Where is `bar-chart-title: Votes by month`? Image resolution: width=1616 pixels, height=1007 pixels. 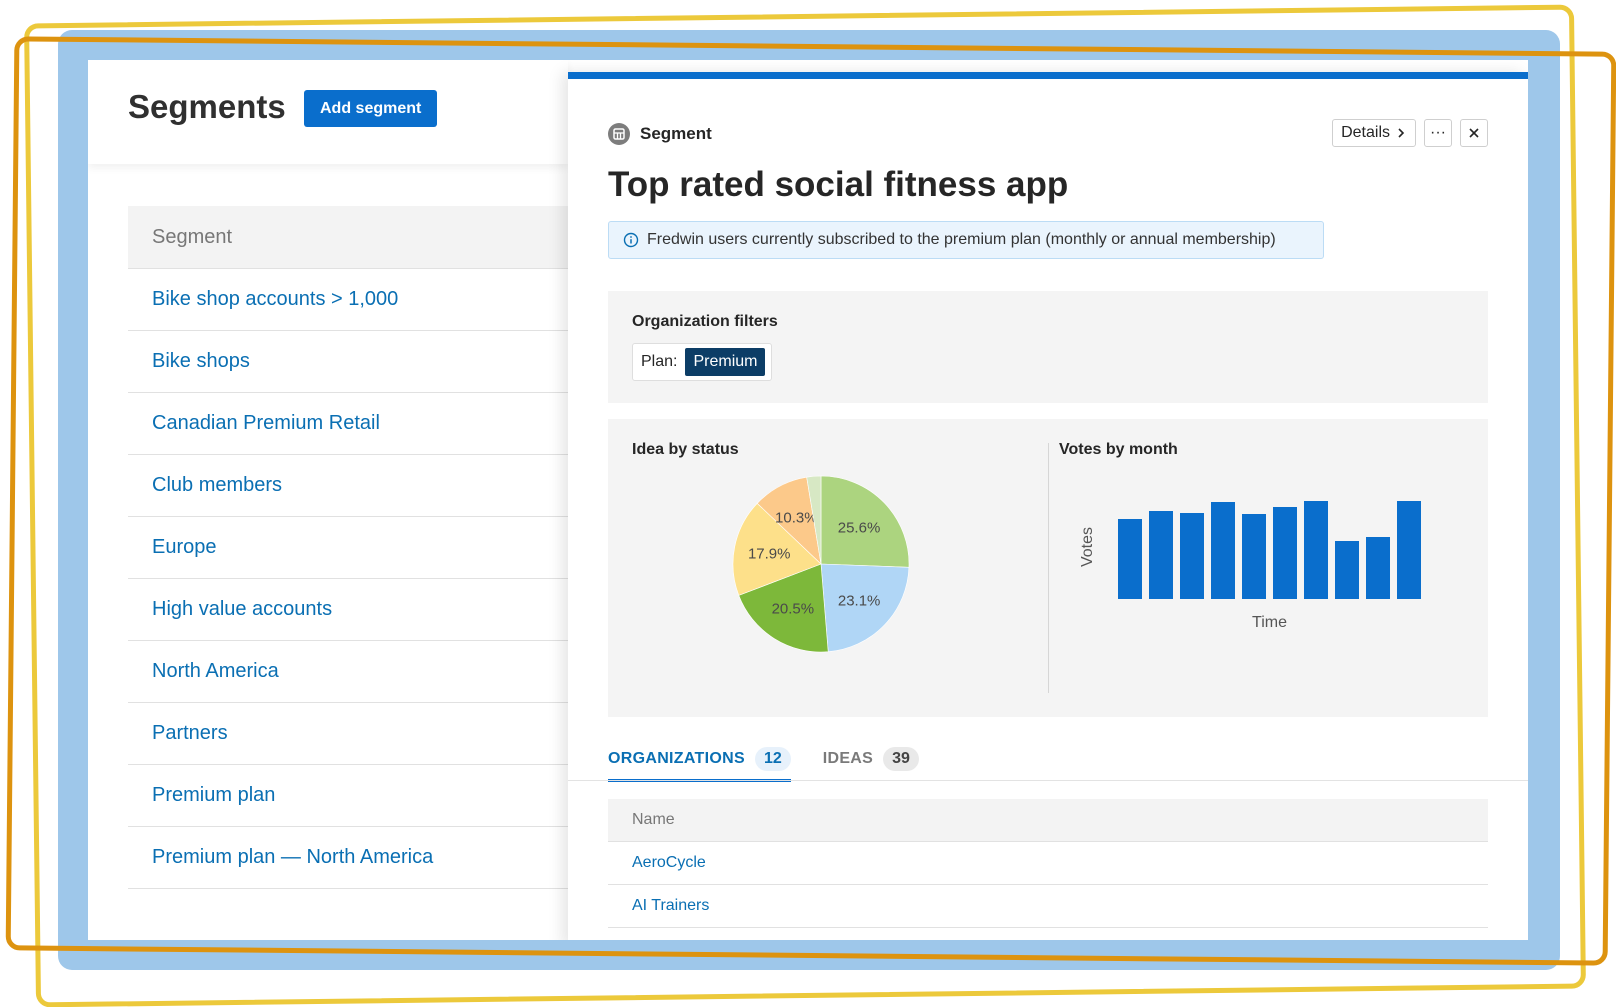 bar-chart-title: Votes by month is located at coordinates (1118, 449).